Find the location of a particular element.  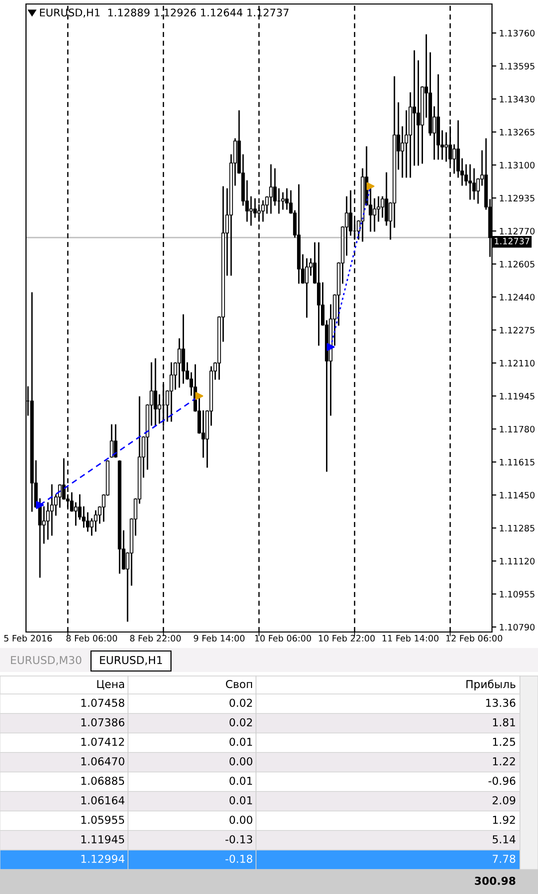

y-tick-label: 1.11780 is located at coordinates (517, 429).